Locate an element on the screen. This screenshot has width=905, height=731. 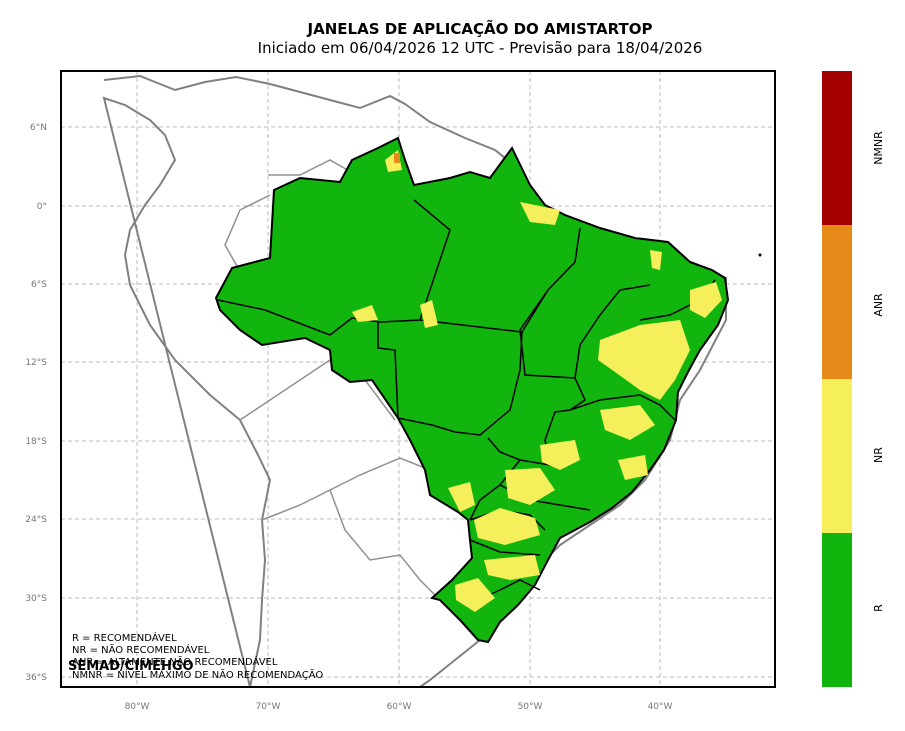
colorbar-segment-anr is located at coordinates (837, 302).